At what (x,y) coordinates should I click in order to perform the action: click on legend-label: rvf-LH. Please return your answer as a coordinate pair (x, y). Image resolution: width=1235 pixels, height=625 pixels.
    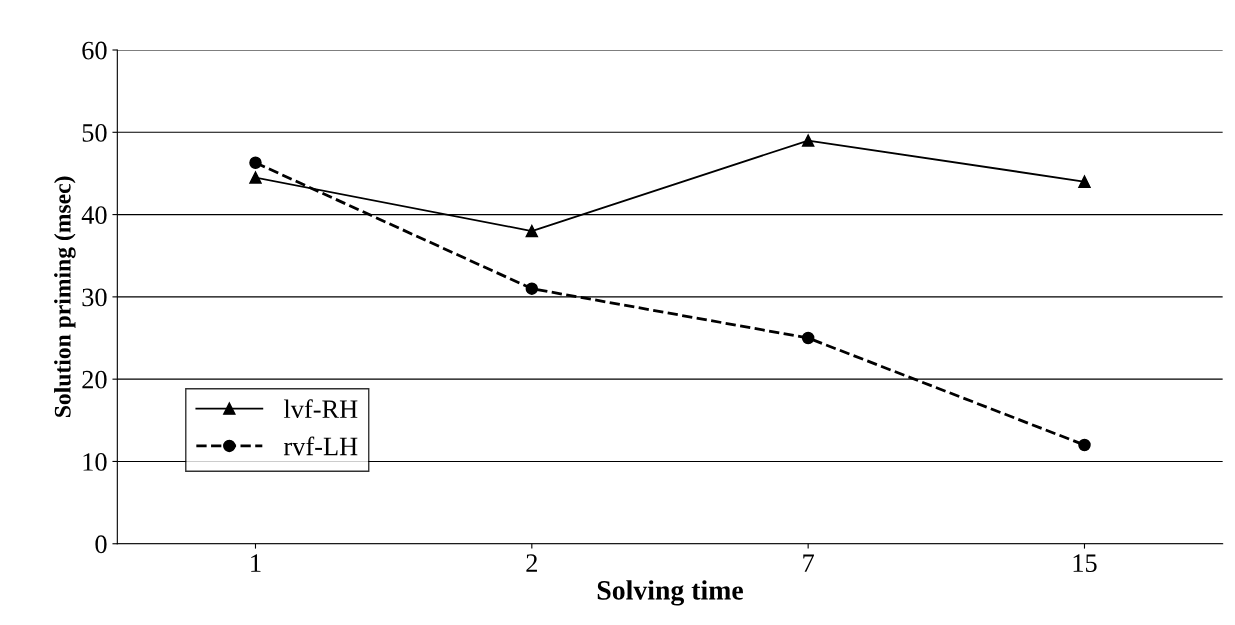
    Looking at the image, I should click on (320, 446).